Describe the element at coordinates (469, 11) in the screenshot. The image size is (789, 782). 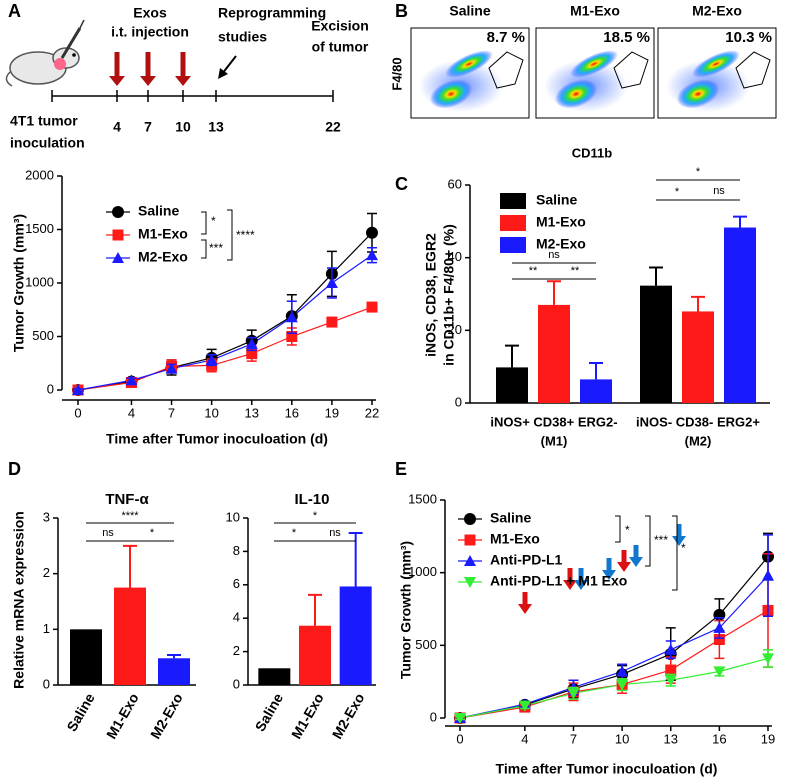
I see `sample-title: Saline` at that location.